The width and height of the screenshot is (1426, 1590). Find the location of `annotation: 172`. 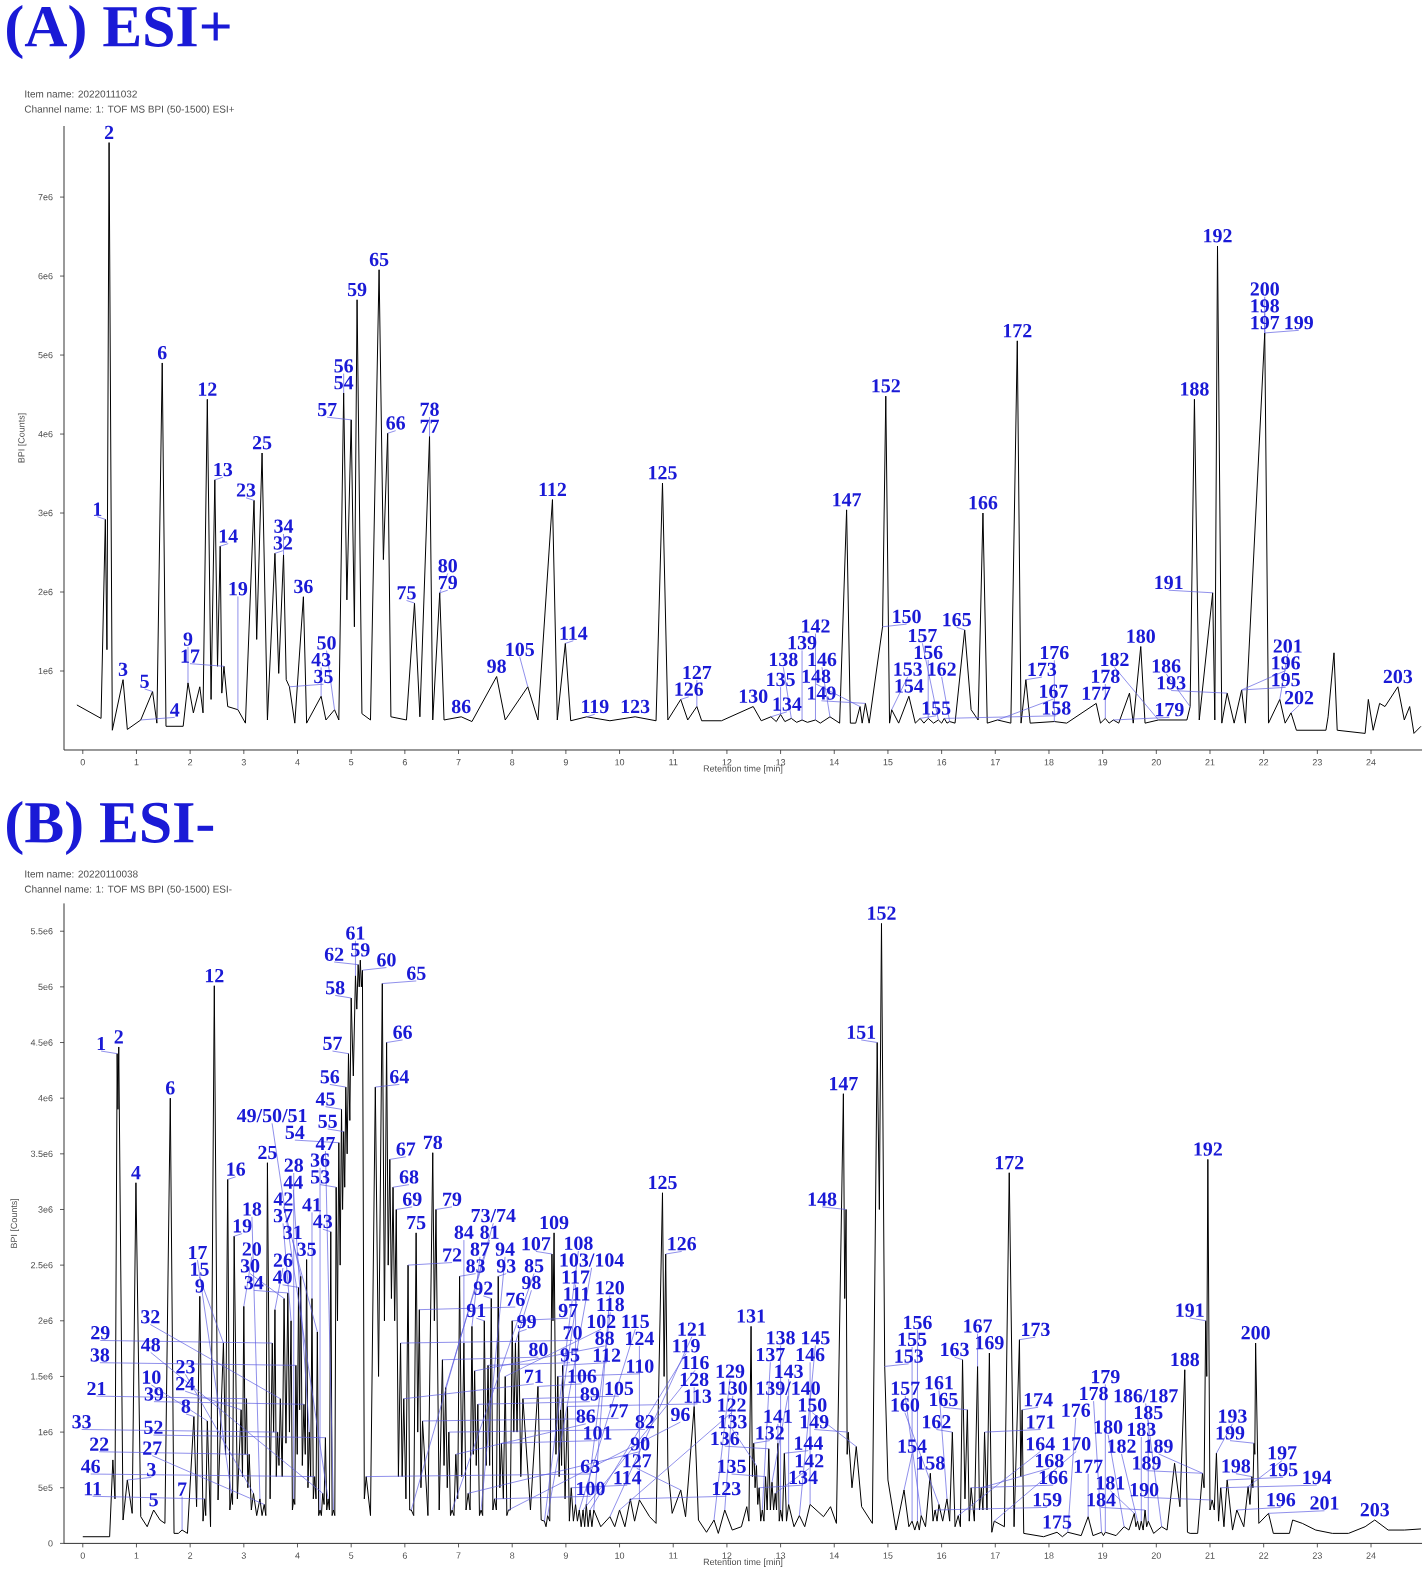

annotation: 172 is located at coordinates (1009, 1162).